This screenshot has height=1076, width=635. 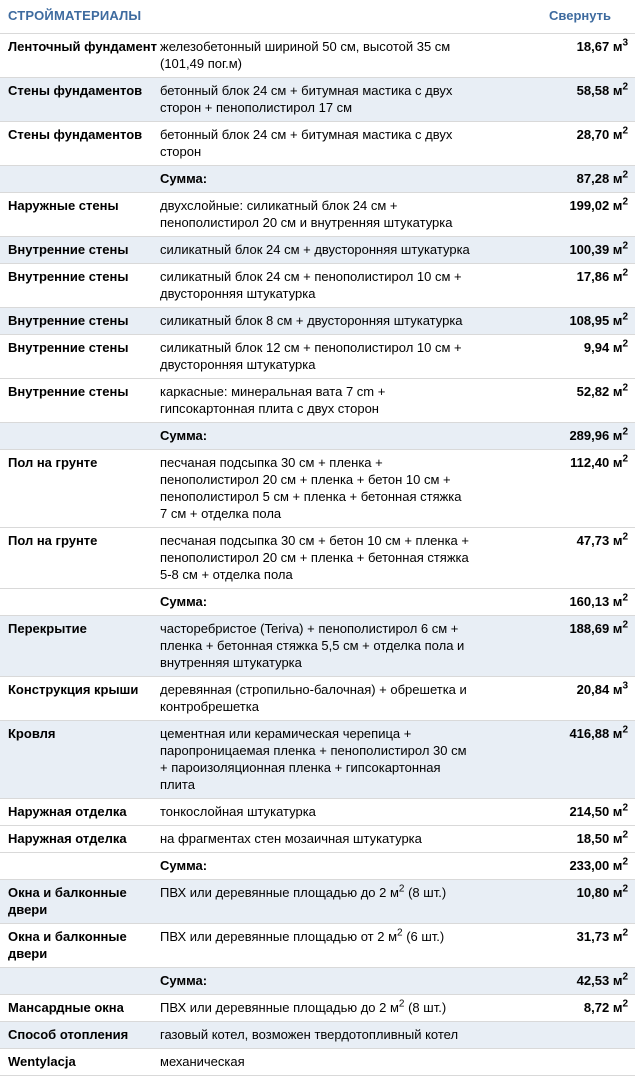 What do you see at coordinates (317, 866) in the screenshot?
I see `table-row: Сумма: 233,00 м2` at bounding box center [317, 866].